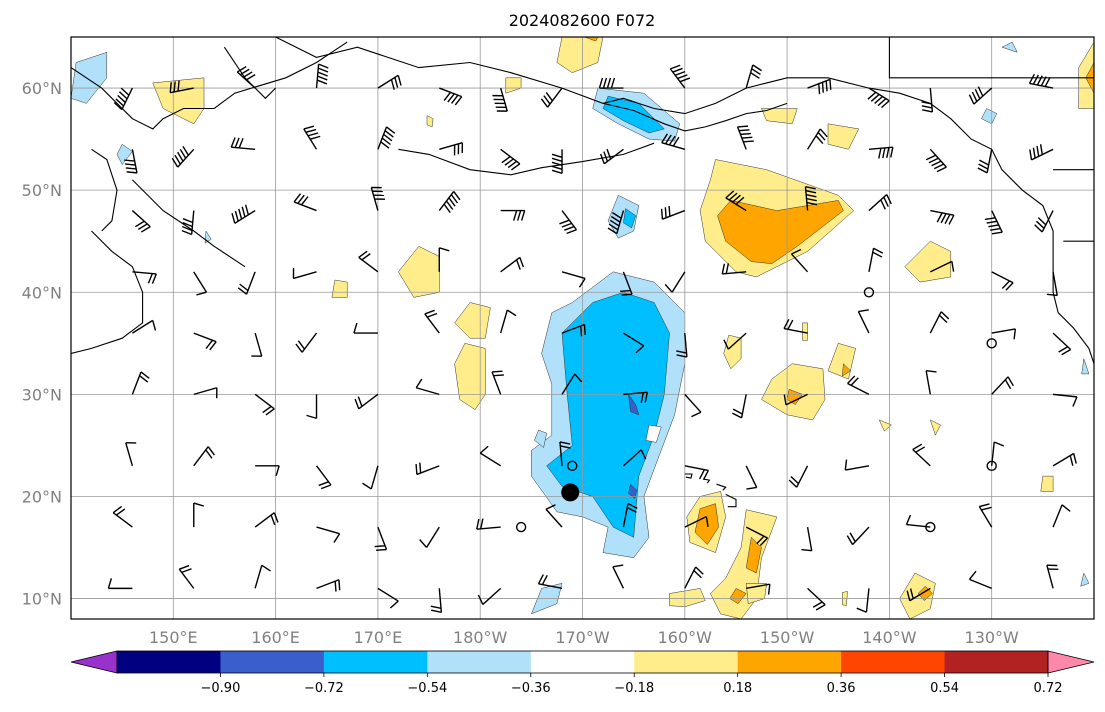 This screenshot has width=1105, height=712. I want to click on coast-canada-box, so click(991, 58).